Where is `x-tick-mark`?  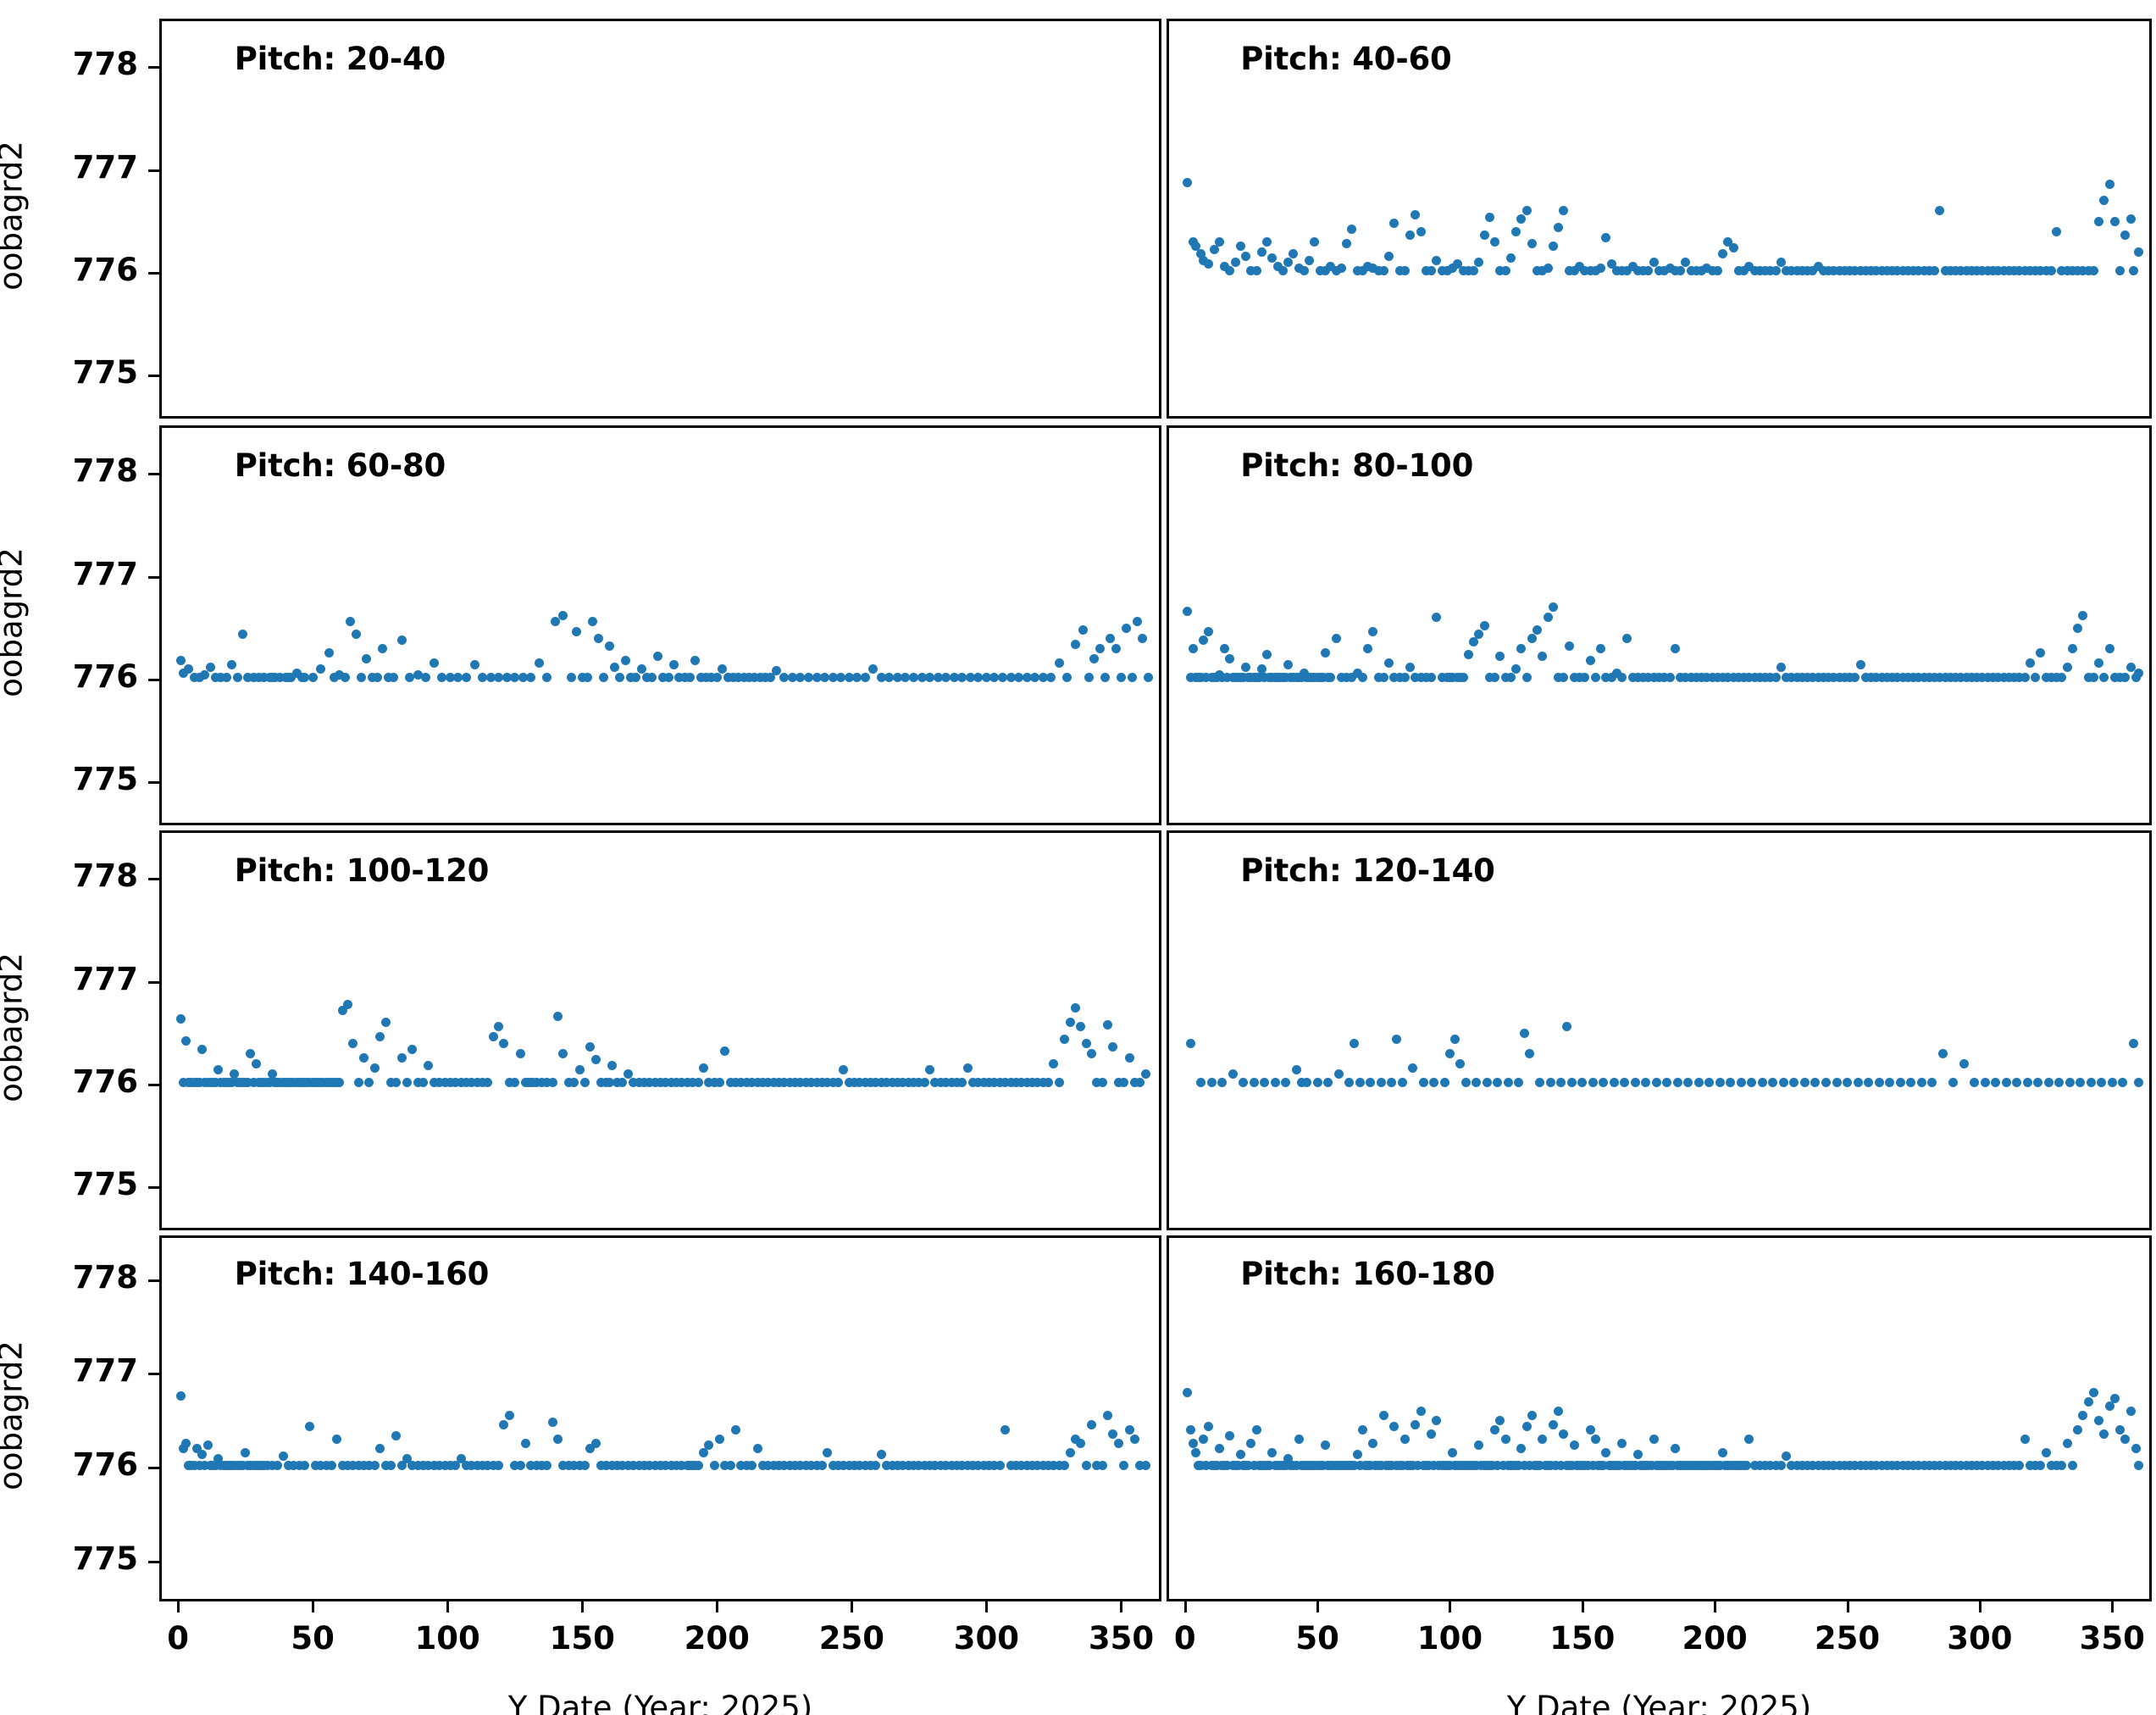
x-tick-mark is located at coordinates (448, 1606).